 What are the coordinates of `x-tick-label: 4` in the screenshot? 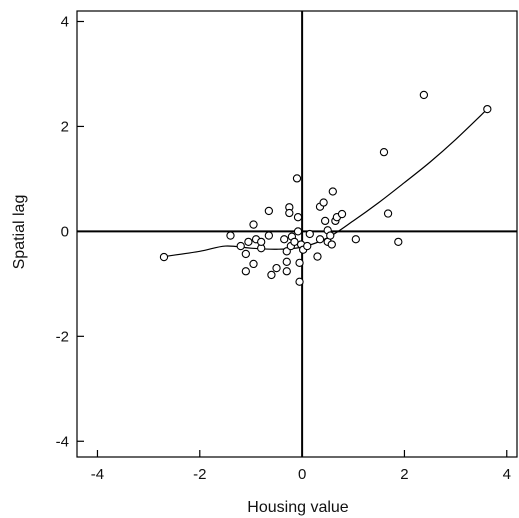 It's located at (507, 474).